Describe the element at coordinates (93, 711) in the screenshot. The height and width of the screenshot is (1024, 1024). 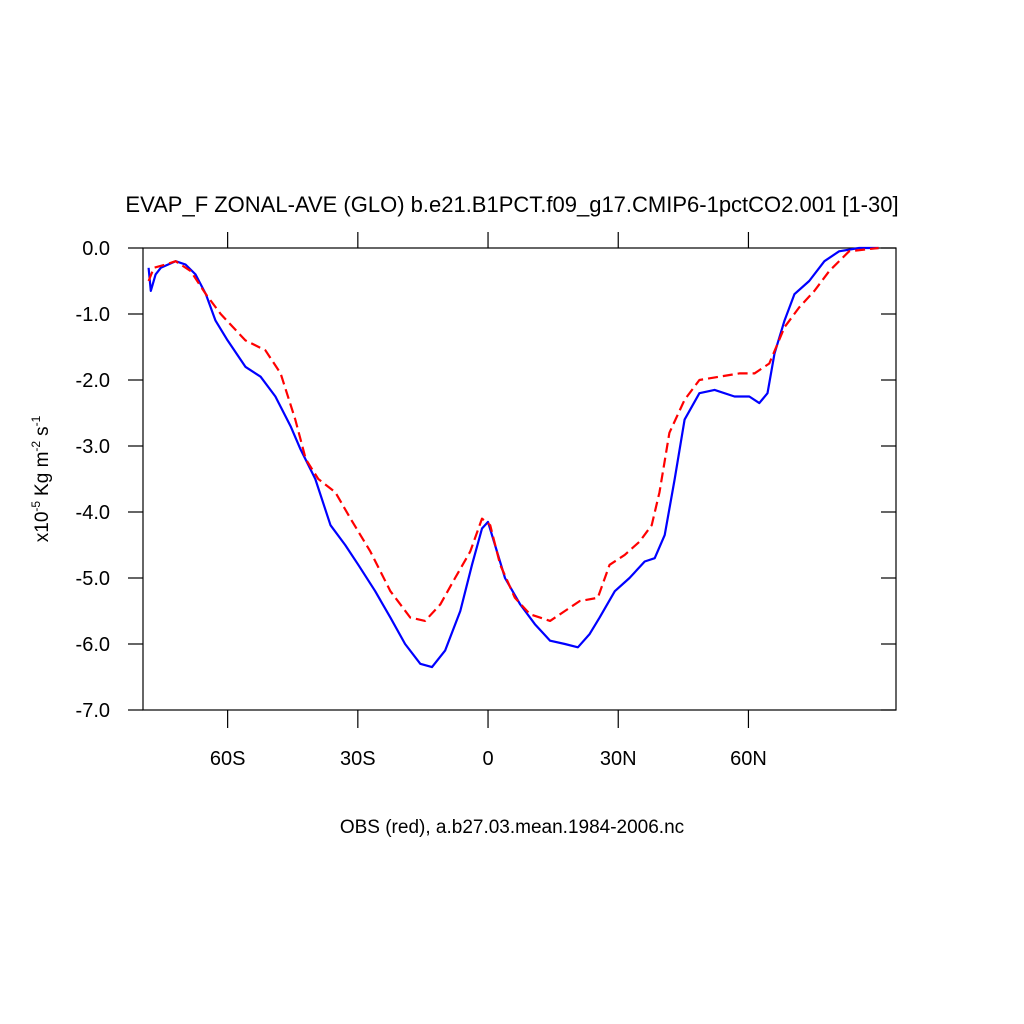
I see `y-tick-label: -7.0` at that location.